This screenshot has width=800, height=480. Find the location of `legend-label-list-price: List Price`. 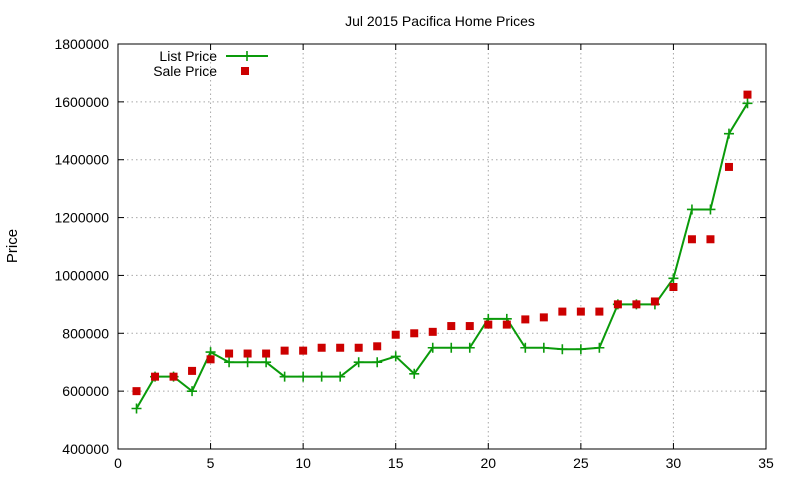

legend-label-list-price: List Price is located at coordinates (188, 56).